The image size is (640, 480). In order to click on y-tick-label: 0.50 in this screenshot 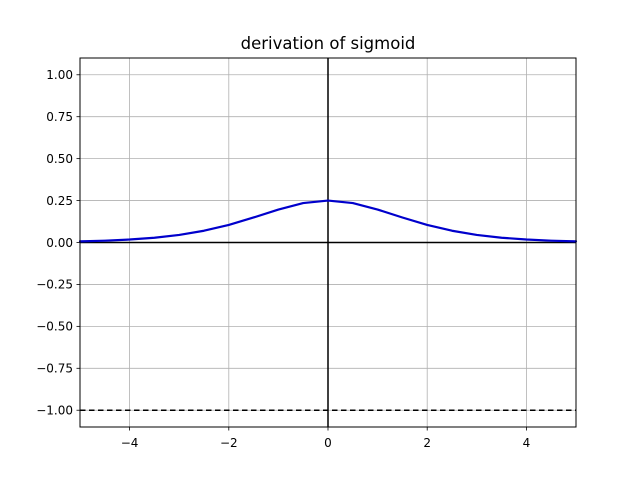, I will do `click(59, 159)`.